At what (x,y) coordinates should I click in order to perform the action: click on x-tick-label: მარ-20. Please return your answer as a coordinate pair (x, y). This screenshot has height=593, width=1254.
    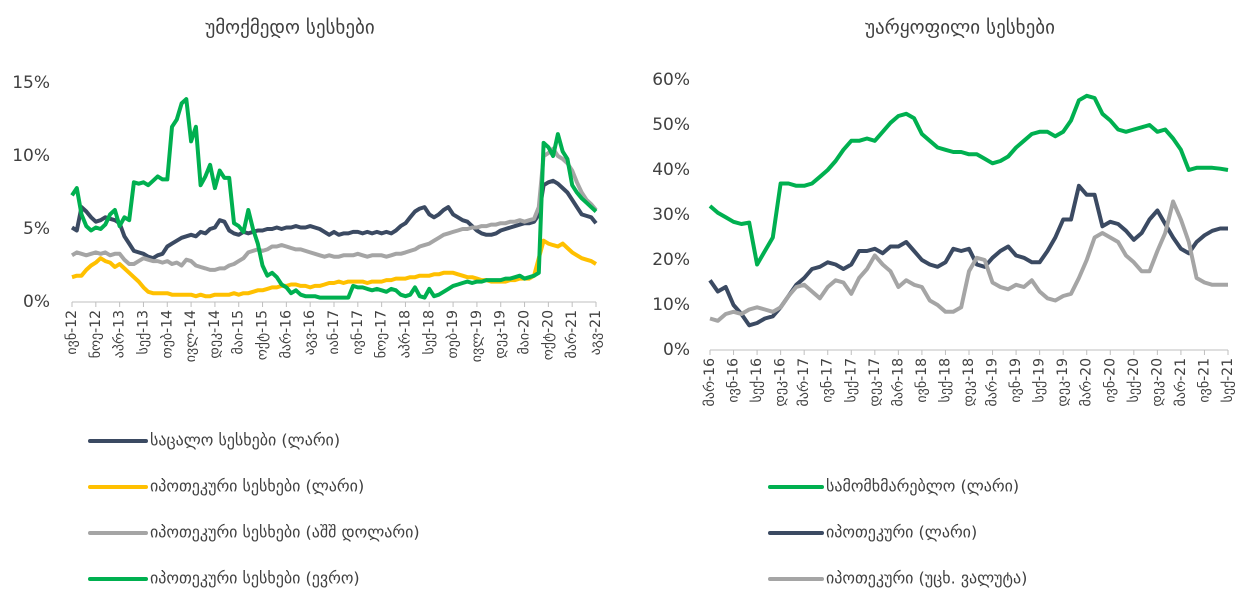
    Looking at the image, I should click on (1086, 382).